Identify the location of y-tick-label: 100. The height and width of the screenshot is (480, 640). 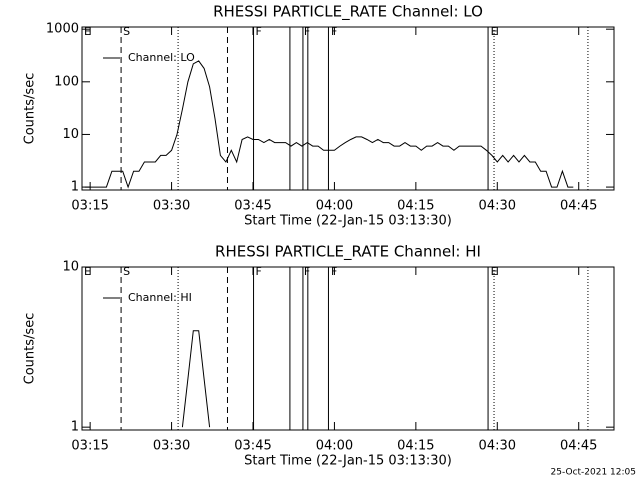
(66, 81).